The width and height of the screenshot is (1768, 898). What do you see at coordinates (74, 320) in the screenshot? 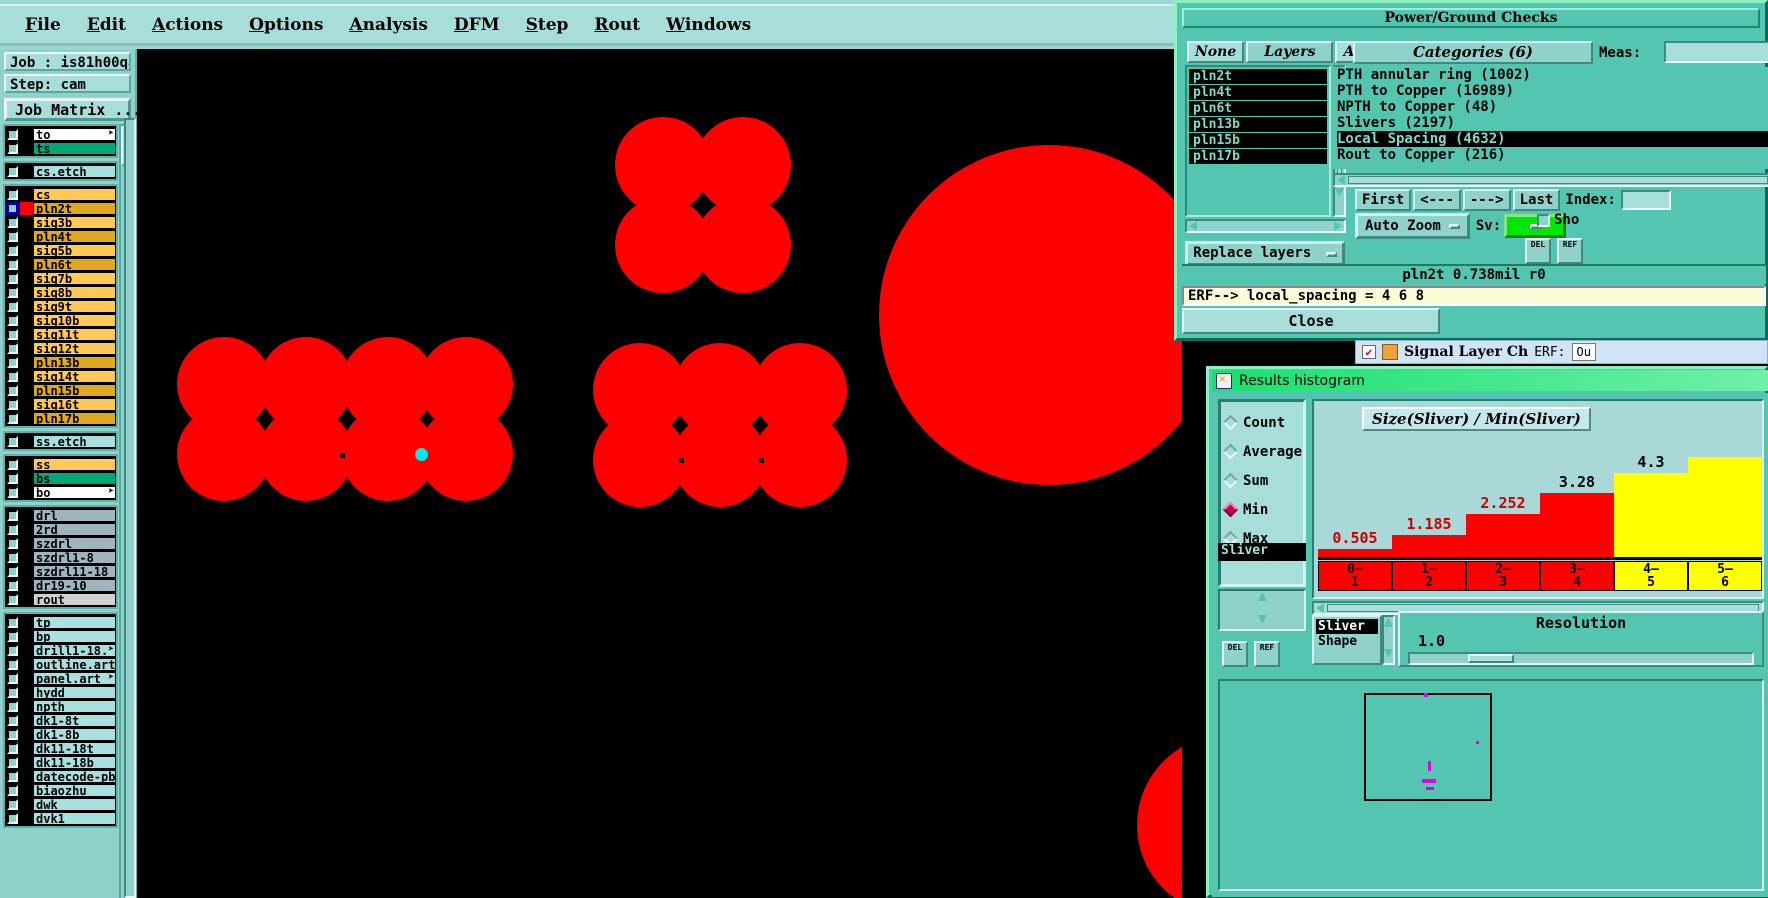
I see `layer-name-label: sig10b` at bounding box center [74, 320].